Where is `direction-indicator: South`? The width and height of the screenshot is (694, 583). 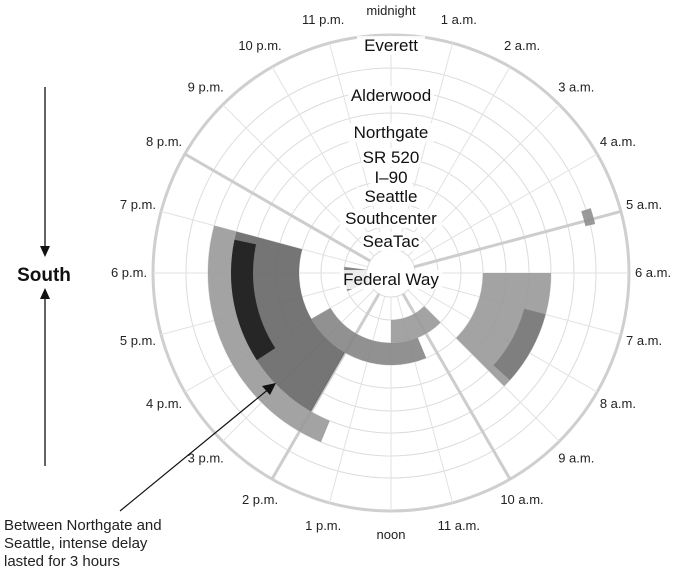
direction-indicator: South is located at coordinates (44, 276).